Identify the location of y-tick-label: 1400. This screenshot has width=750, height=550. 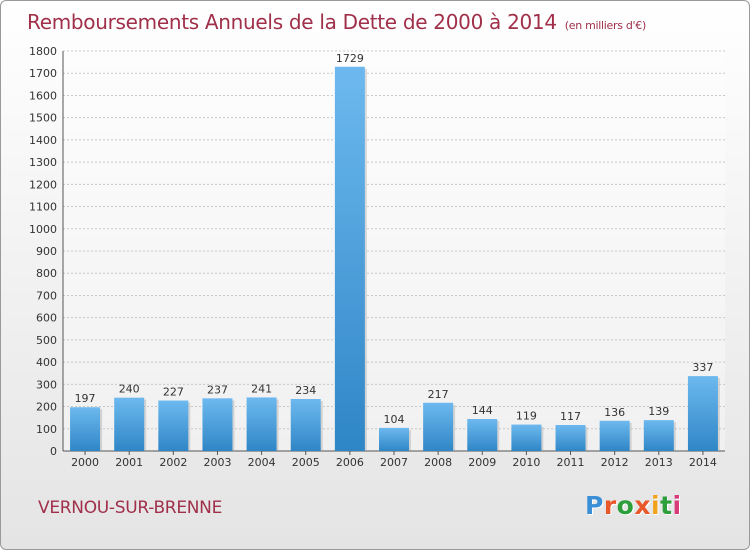
(43, 140).